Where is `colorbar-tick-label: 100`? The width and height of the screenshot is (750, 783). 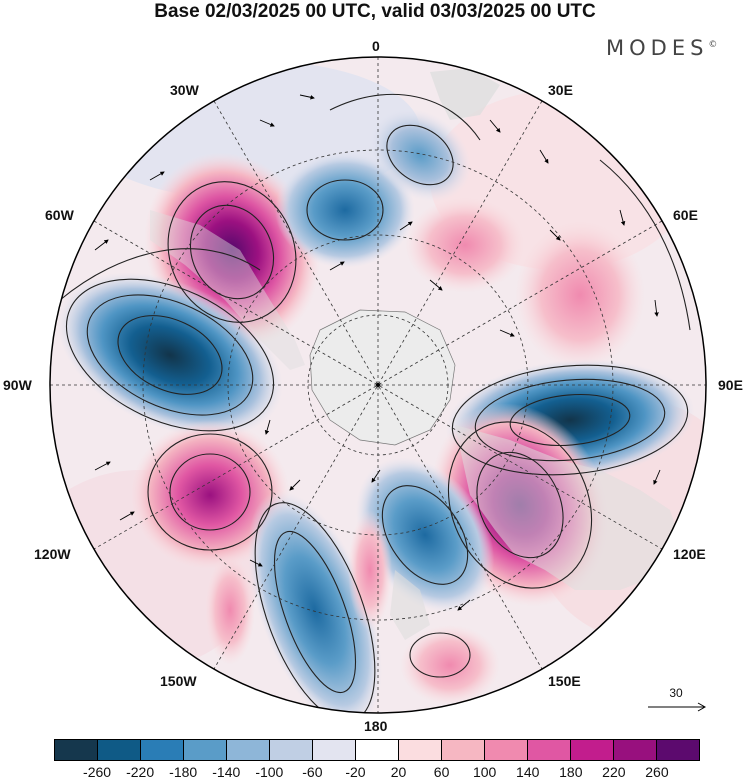
colorbar-tick-label: 100 is located at coordinates (484, 772).